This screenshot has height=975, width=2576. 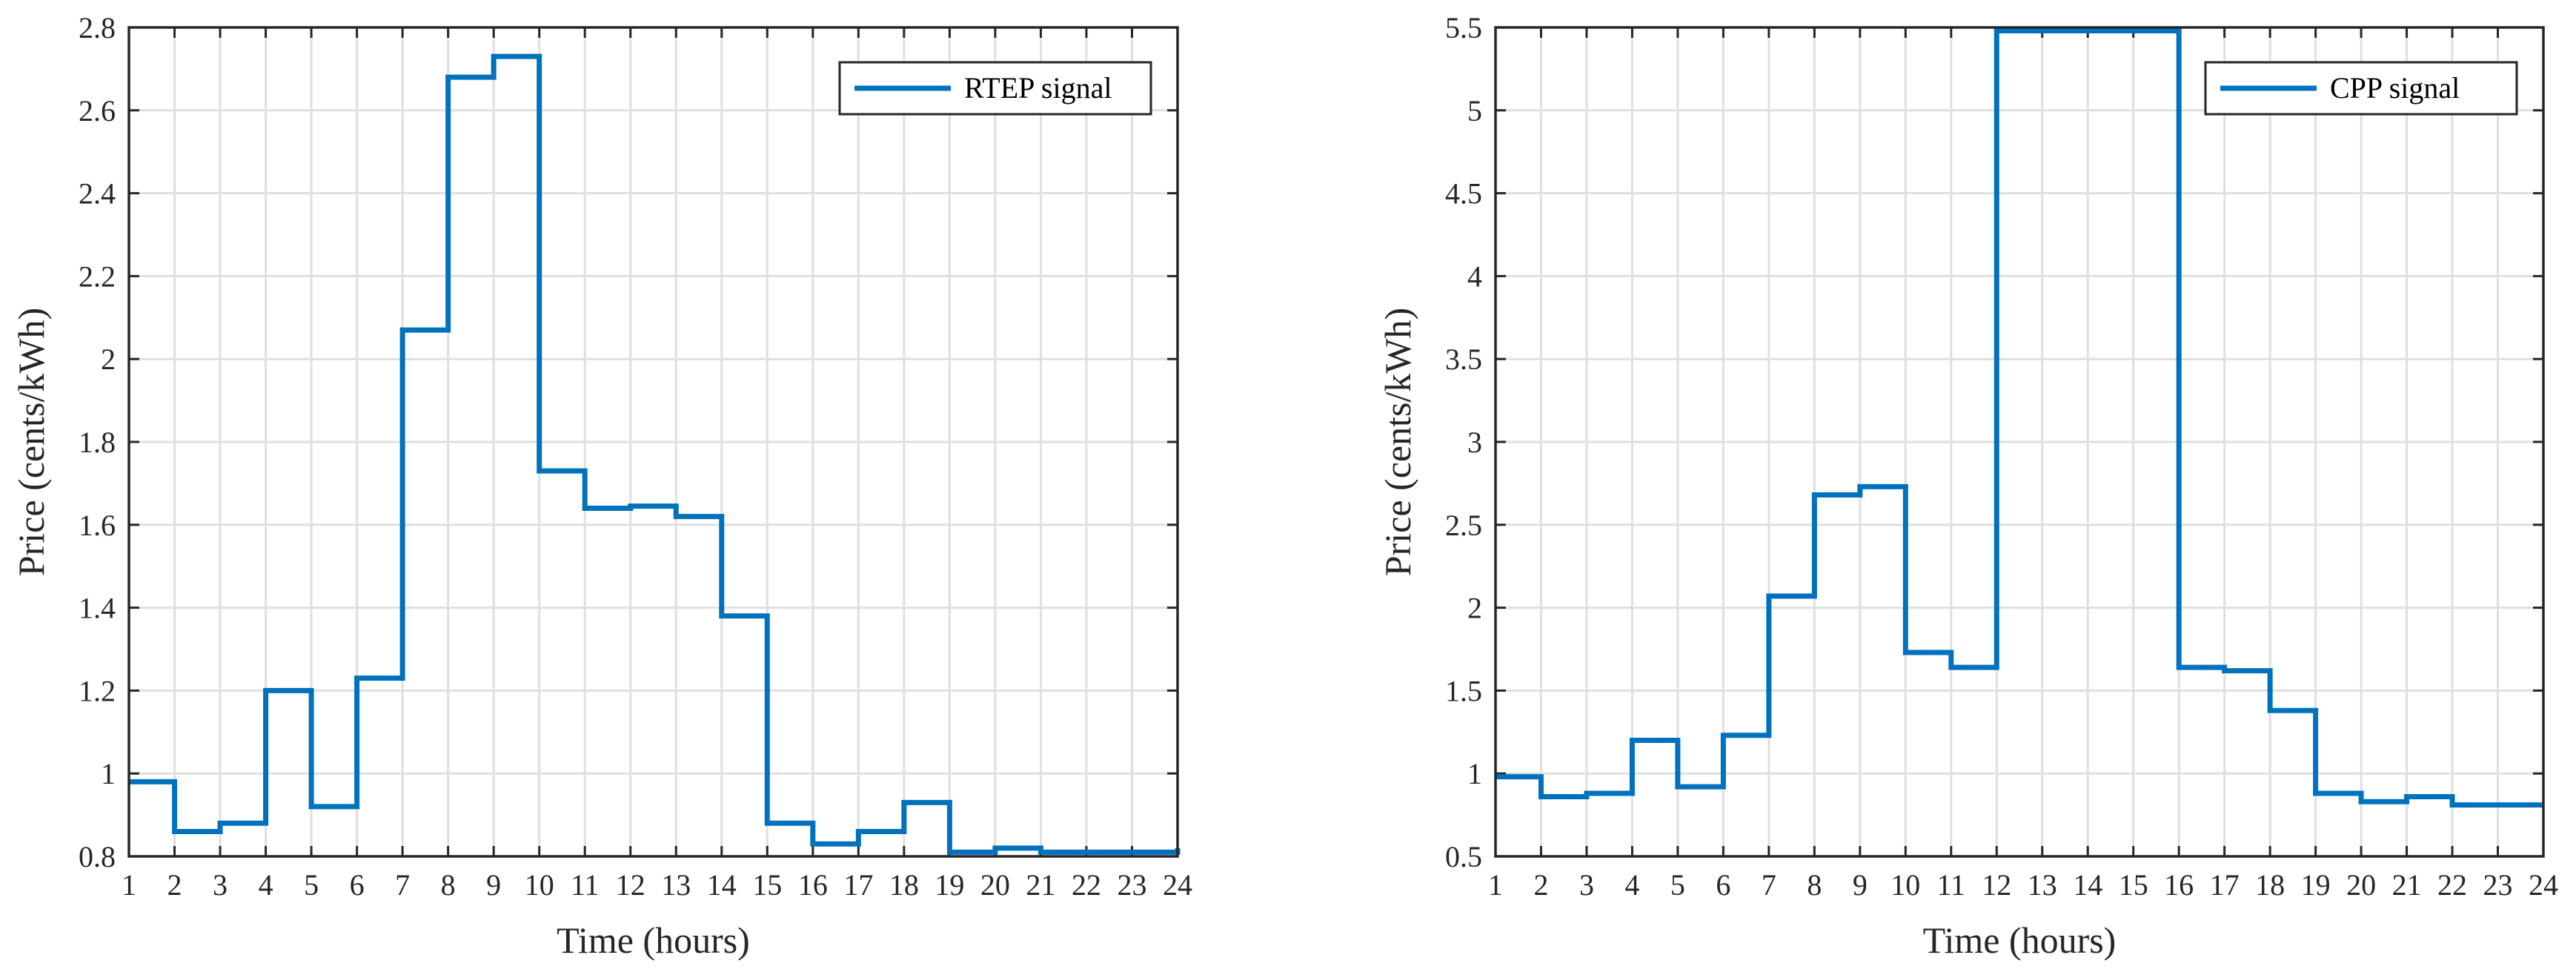 I want to click on y-tick-label: 4.5, so click(x=1463, y=194).